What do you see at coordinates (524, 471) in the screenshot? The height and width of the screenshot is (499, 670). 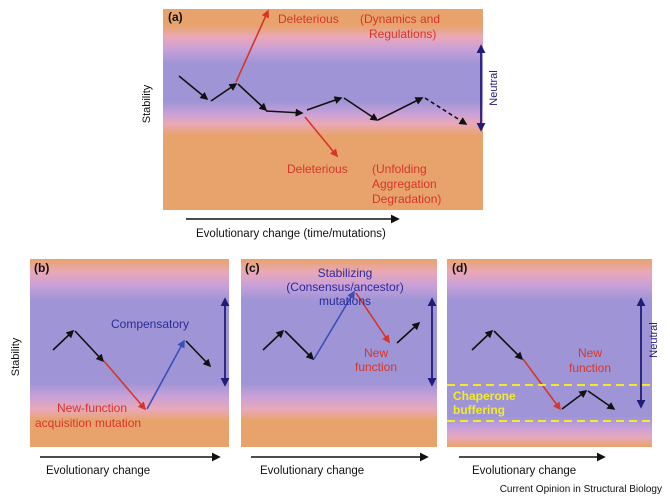 I see `panel-d-x-label: Evolutionary change` at bounding box center [524, 471].